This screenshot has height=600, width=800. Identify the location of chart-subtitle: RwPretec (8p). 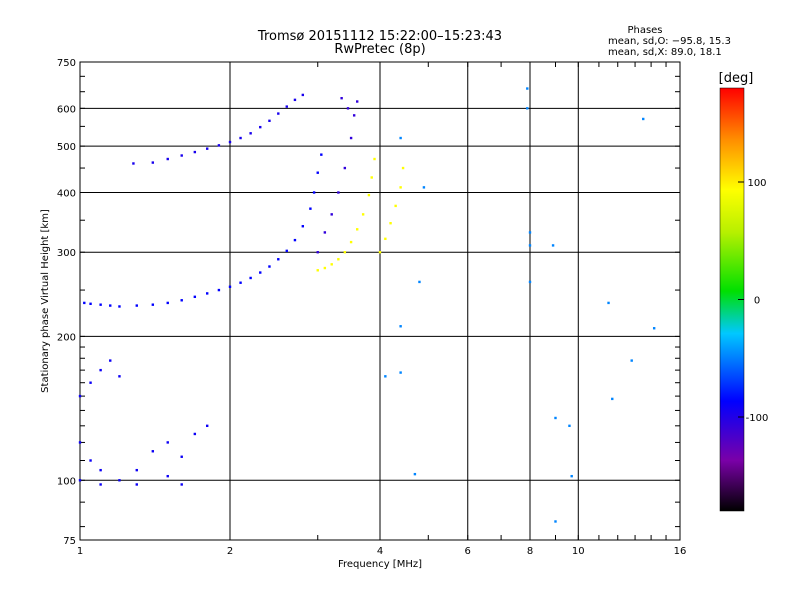
(379, 49).